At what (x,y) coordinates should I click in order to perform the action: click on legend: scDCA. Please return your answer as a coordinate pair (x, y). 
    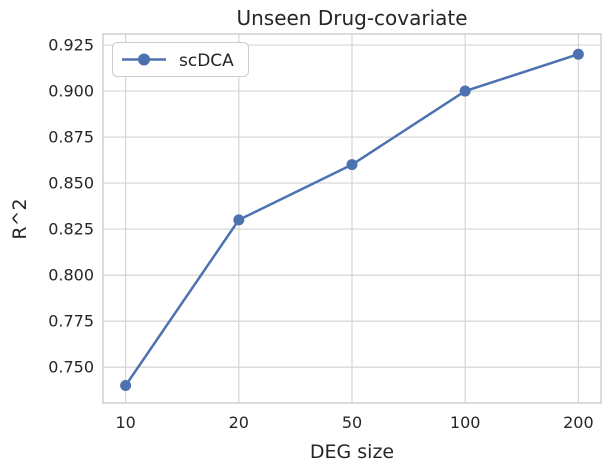
    Looking at the image, I should click on (180, 59).